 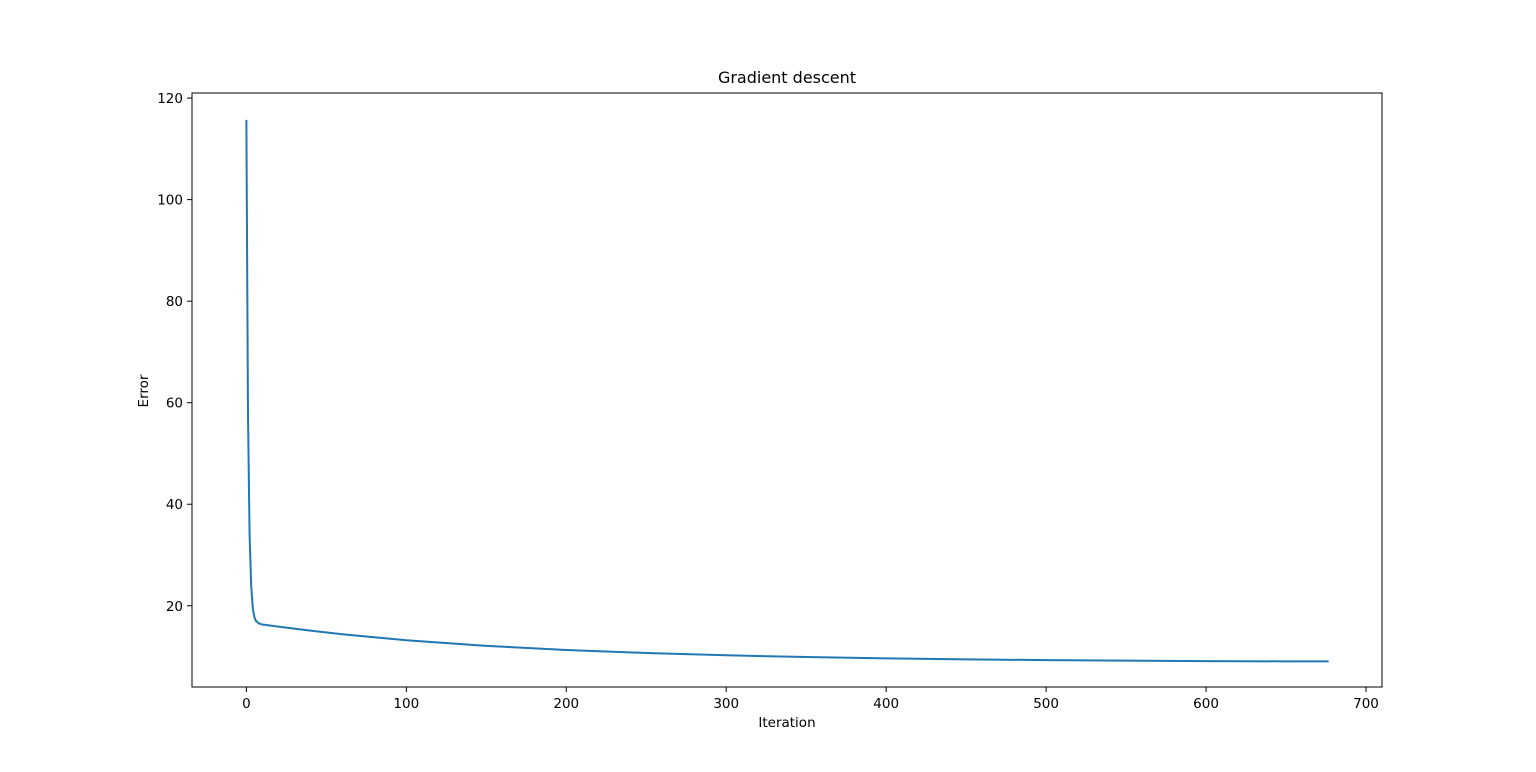 What do you see at coordinates (174, 353) in the screenshot?
I see `y-axis: 20 40 60 80 100 120` at bounding box center [174, 353].